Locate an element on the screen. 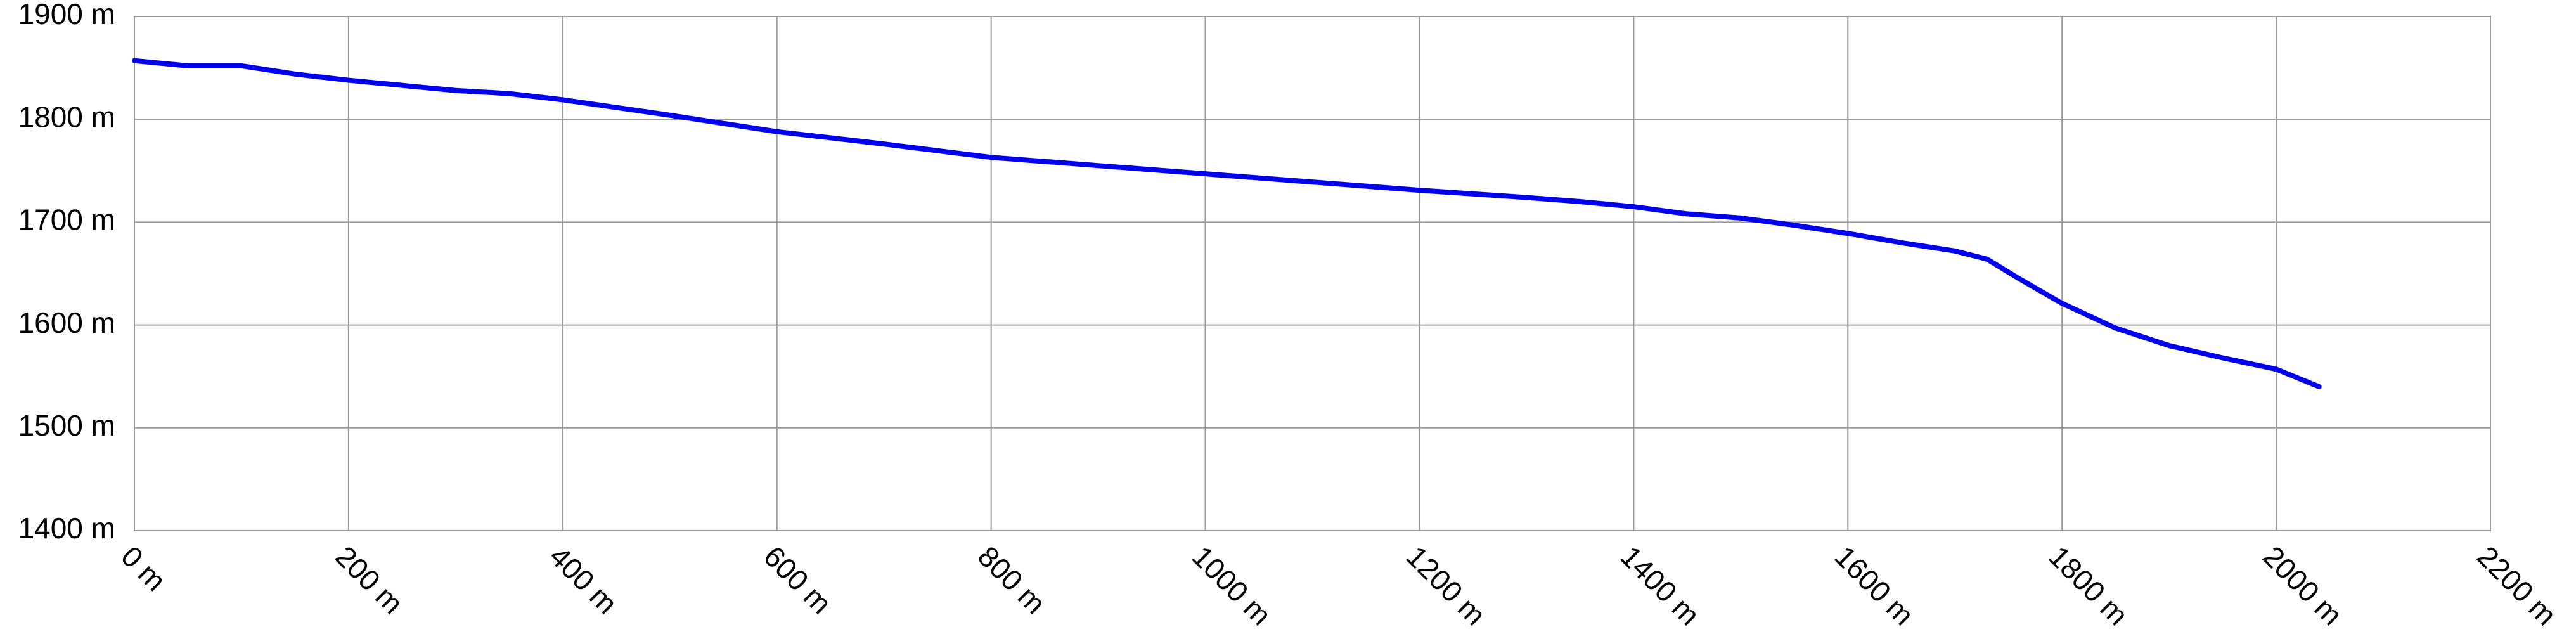 This screenshot has width=2576, height=634. x-tick-label: 400 m is located at coordinates (583, 580).